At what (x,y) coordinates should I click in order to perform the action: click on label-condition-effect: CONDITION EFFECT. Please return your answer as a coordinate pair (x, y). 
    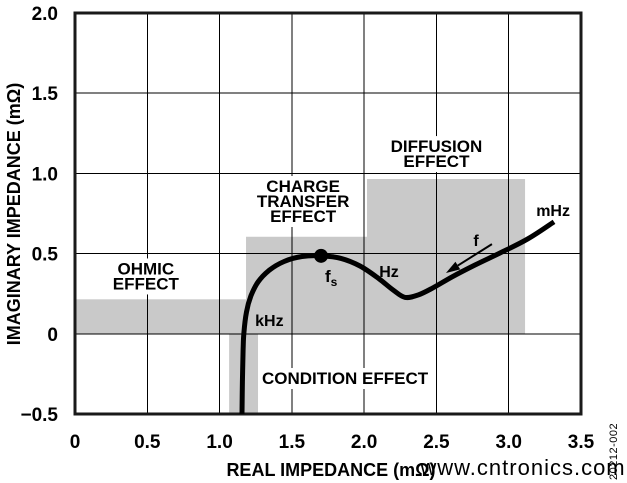
    Looking at the image, I should click on (345, 378).